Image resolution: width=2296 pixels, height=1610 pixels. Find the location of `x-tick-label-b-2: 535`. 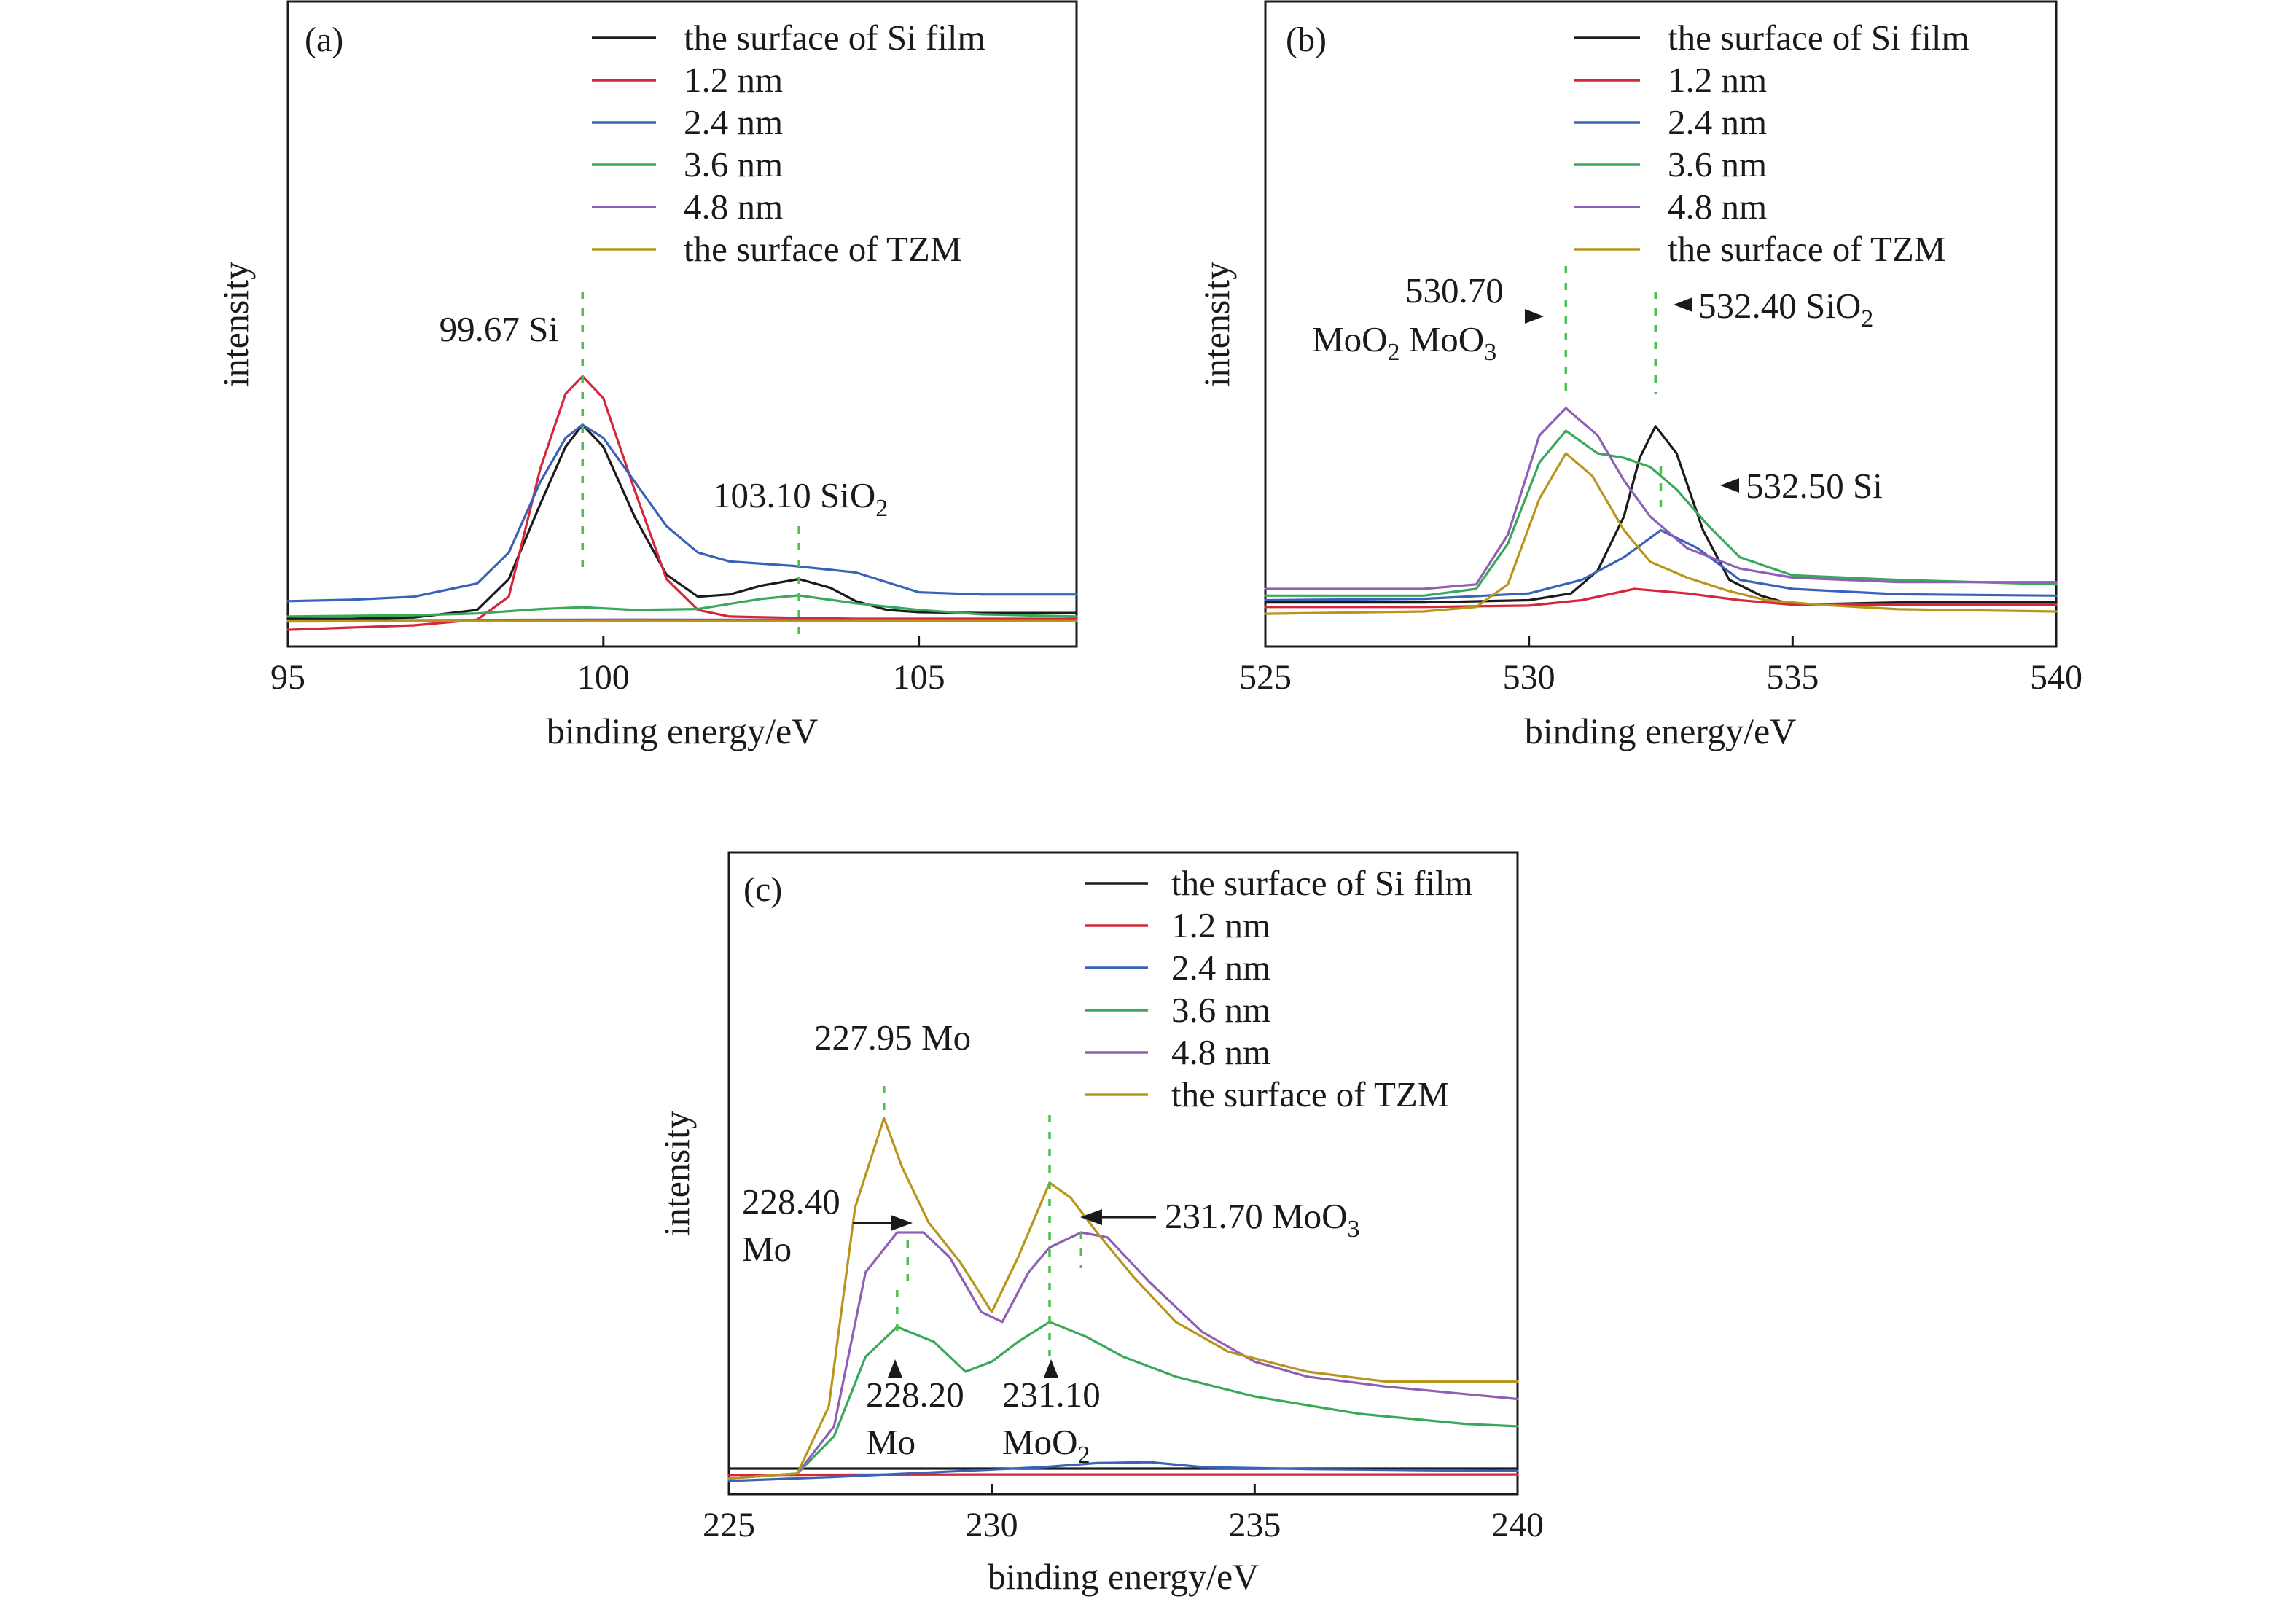

x-tick-label-b-2: 535 is located at coordinates (1793, 677).